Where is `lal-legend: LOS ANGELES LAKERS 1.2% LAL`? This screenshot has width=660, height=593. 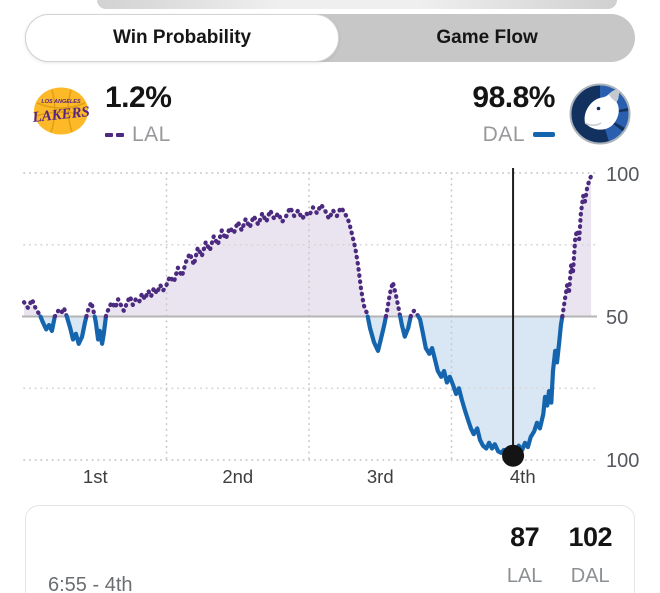 lal-legend: LOS ANGELES LAKERS 1.2% LAL is located at coordinates (101, 114).